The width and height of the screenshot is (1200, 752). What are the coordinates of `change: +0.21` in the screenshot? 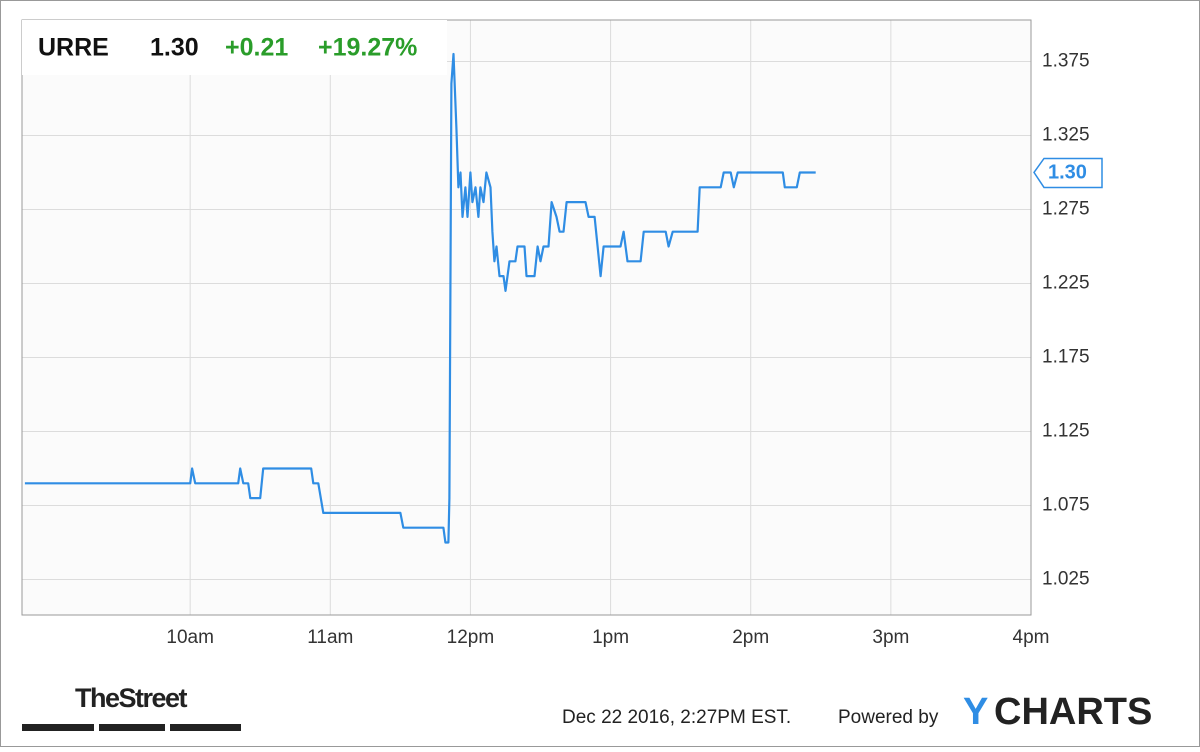 It's located at (256, 48).